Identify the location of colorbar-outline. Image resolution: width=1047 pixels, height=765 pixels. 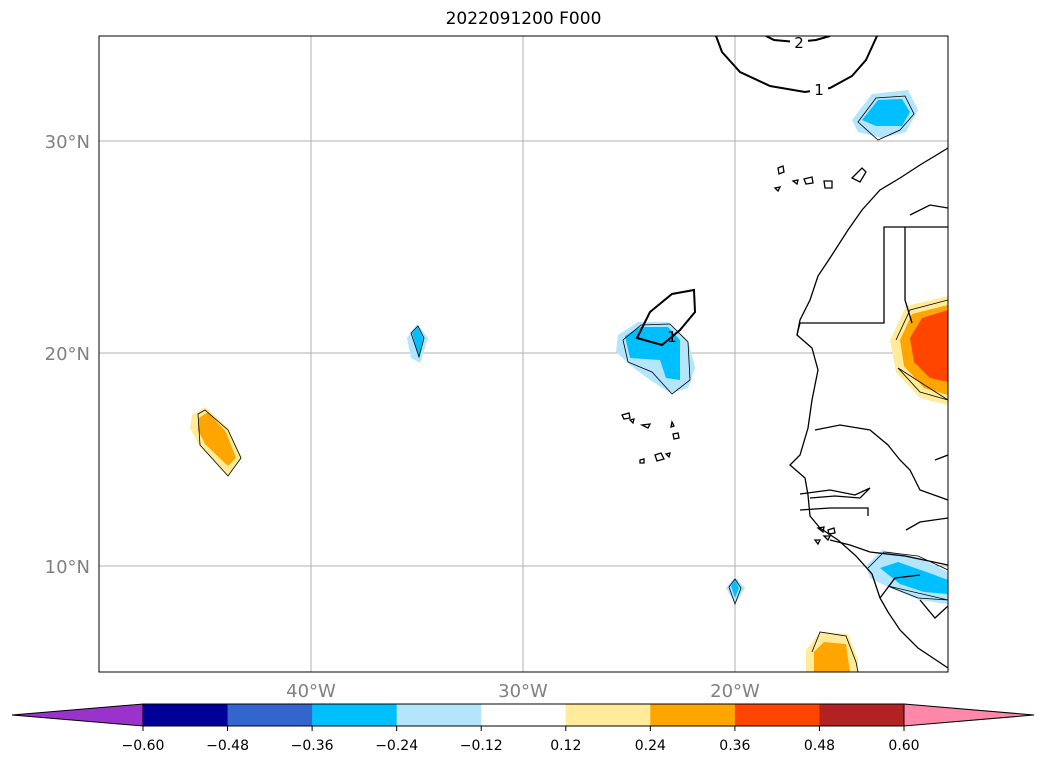
(523, 715).